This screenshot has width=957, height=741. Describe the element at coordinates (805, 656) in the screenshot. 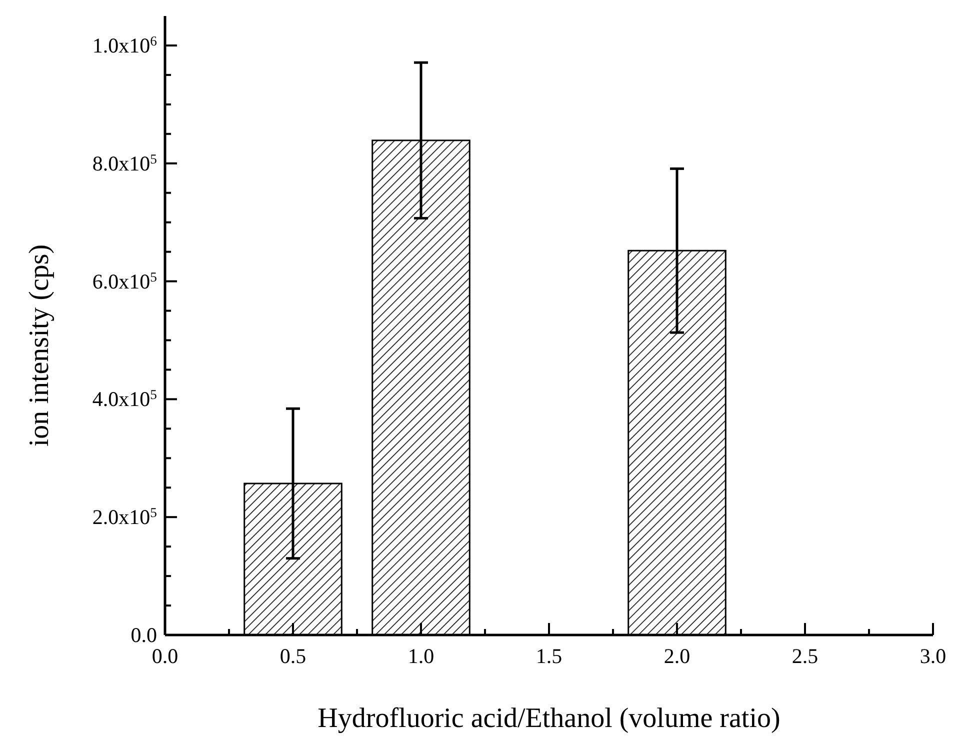

I see `x-tick-label: 2.5` at that location.